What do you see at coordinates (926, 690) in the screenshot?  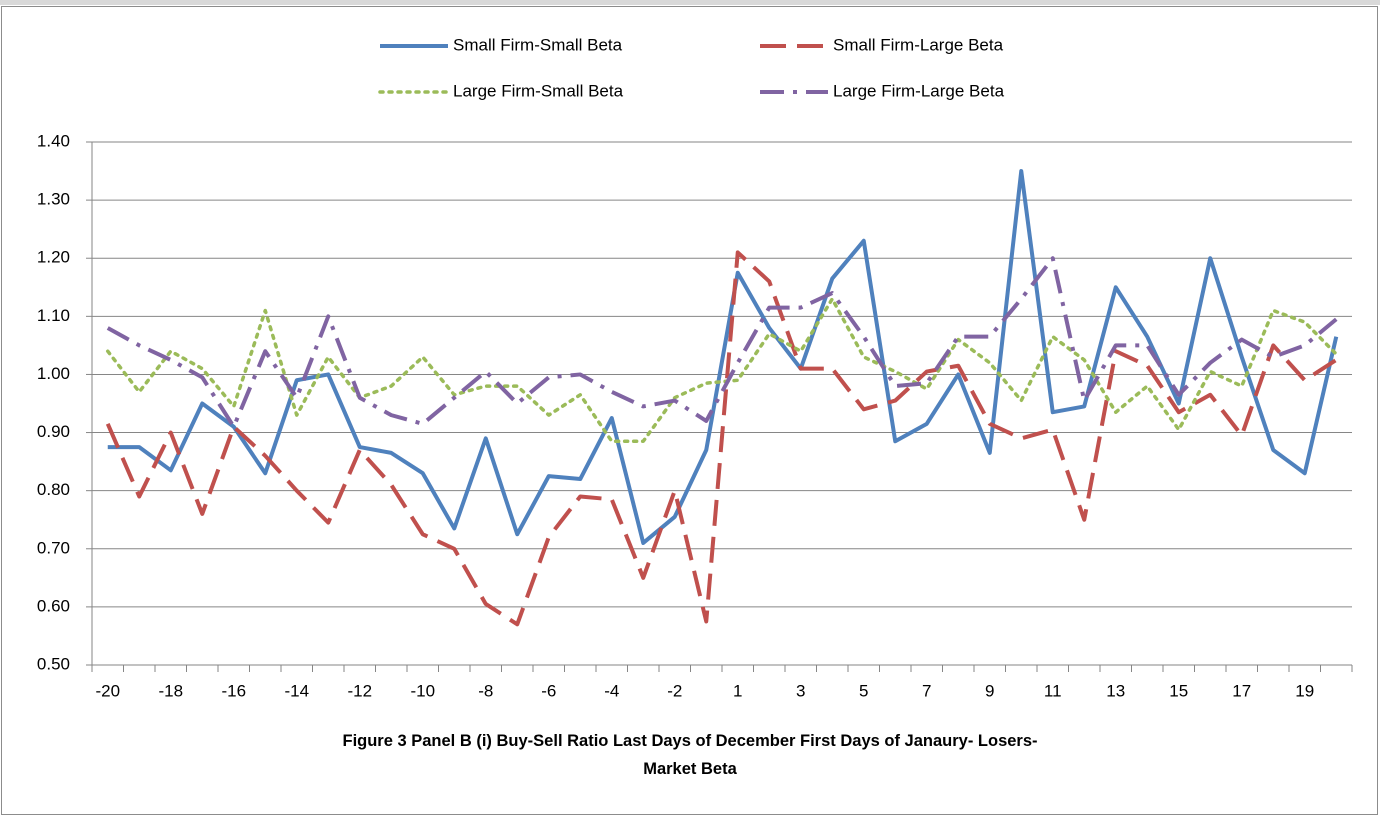 I see `x-tick-label: 7` at bounding box center [926, 690].